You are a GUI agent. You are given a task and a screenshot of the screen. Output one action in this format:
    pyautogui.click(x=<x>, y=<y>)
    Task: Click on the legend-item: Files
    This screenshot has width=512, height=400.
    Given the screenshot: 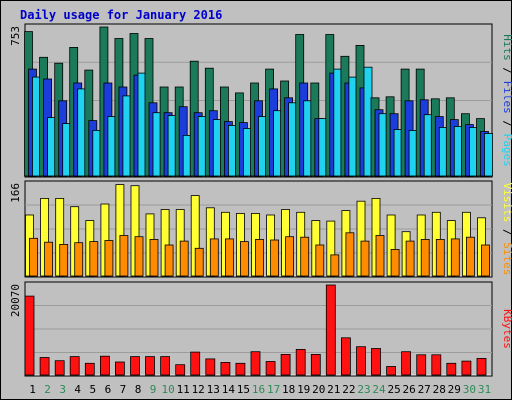 What is the action you would take?
    pyautogui.click(x=506, y=97)
    